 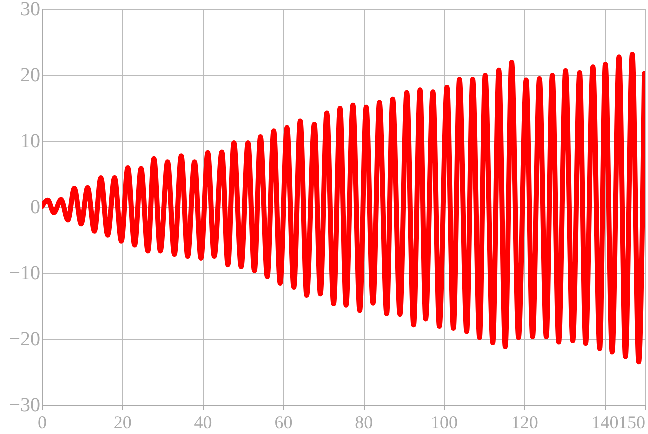 What do you see at coordinates (30, 75) in the screenshot?
I see `y-tick-label: 20` at bounding box center [30, 75].